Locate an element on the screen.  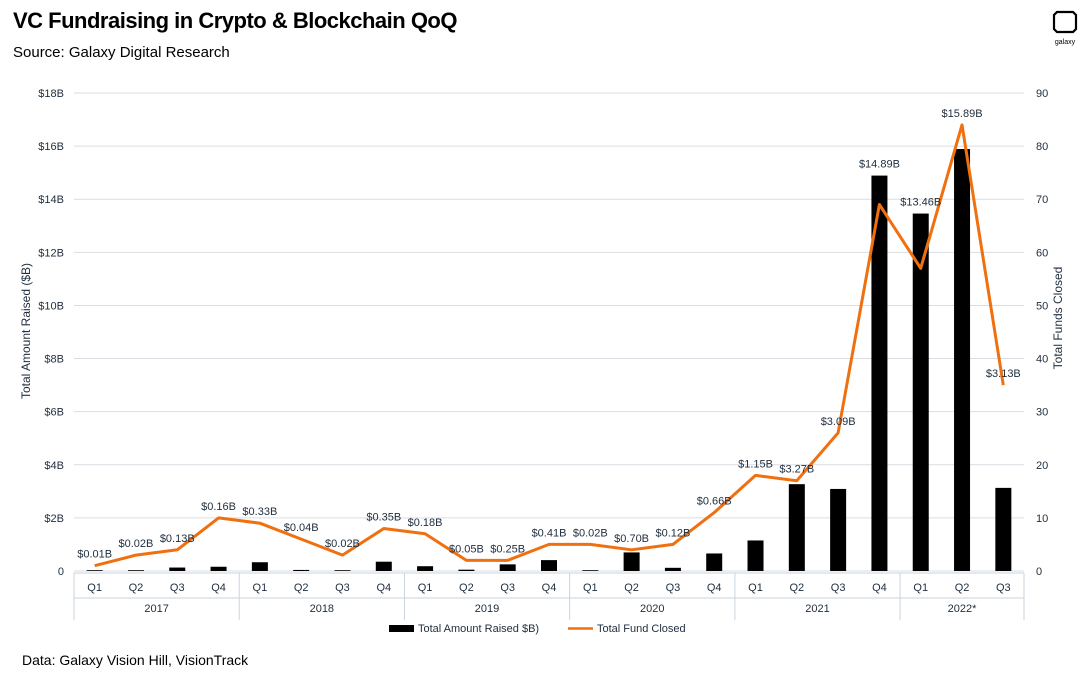
data-label: $0.16B is located at coordinates (218, 507).